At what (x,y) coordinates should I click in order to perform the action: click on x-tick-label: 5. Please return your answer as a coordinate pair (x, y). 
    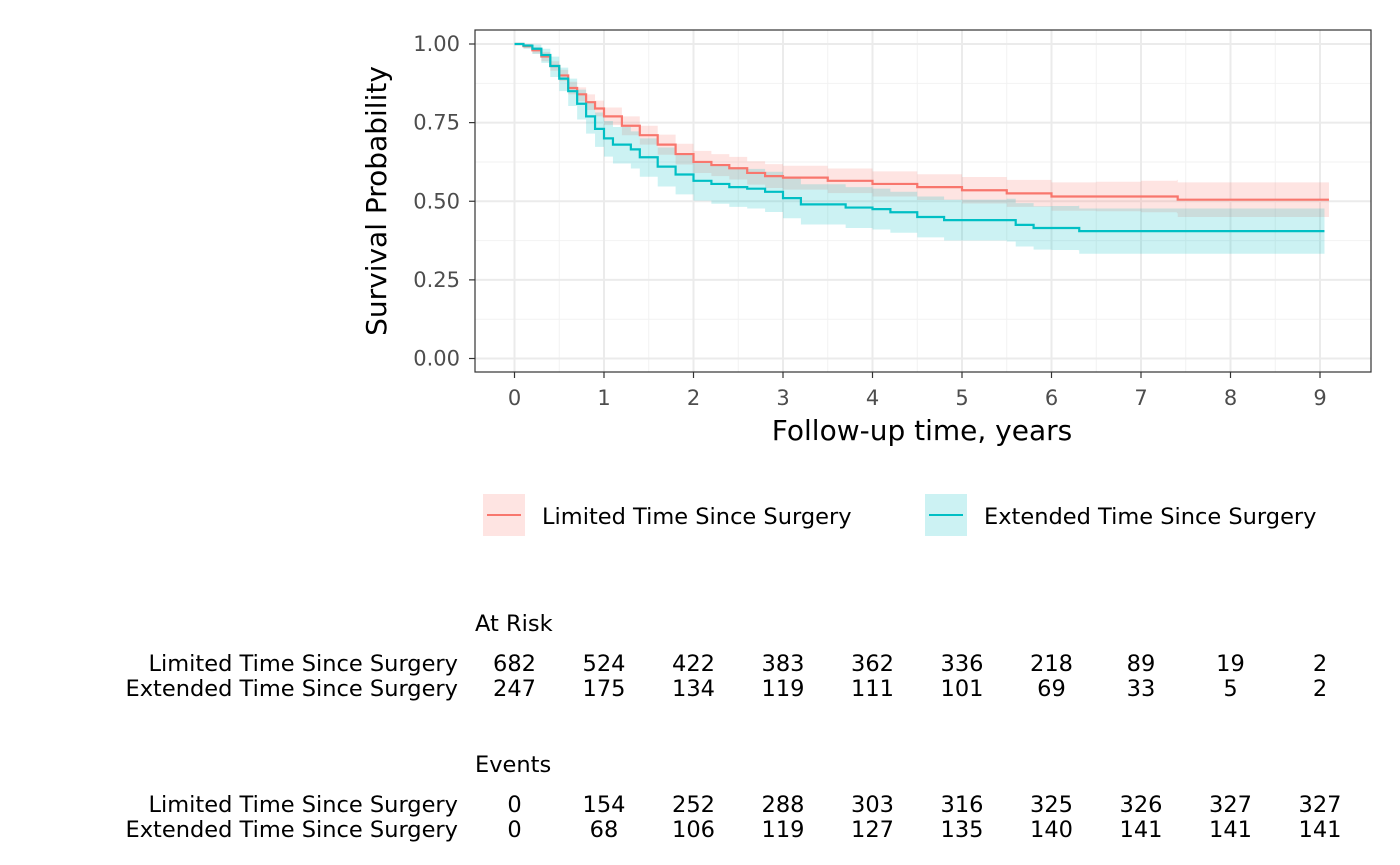
    Looking at the image, I should click on (961, 398).